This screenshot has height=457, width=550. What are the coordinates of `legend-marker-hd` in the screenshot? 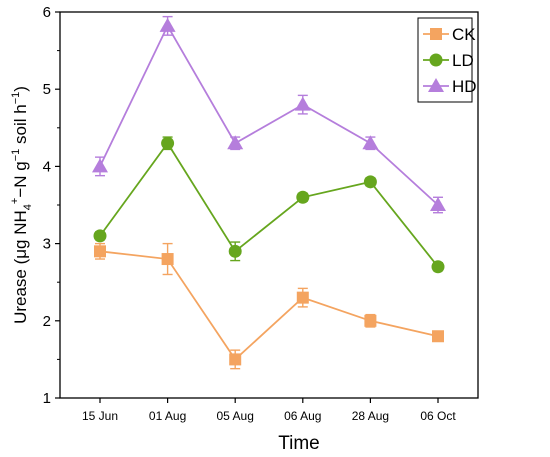 It's located at (436, 85).